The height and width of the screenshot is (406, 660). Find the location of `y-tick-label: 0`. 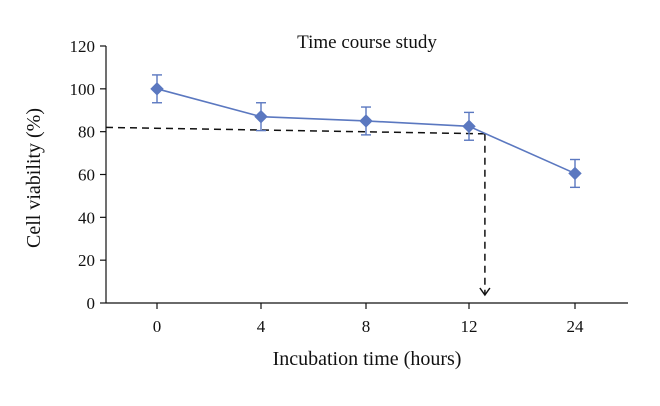

y-tick-label: 0 is located at coordinates (91, 303).